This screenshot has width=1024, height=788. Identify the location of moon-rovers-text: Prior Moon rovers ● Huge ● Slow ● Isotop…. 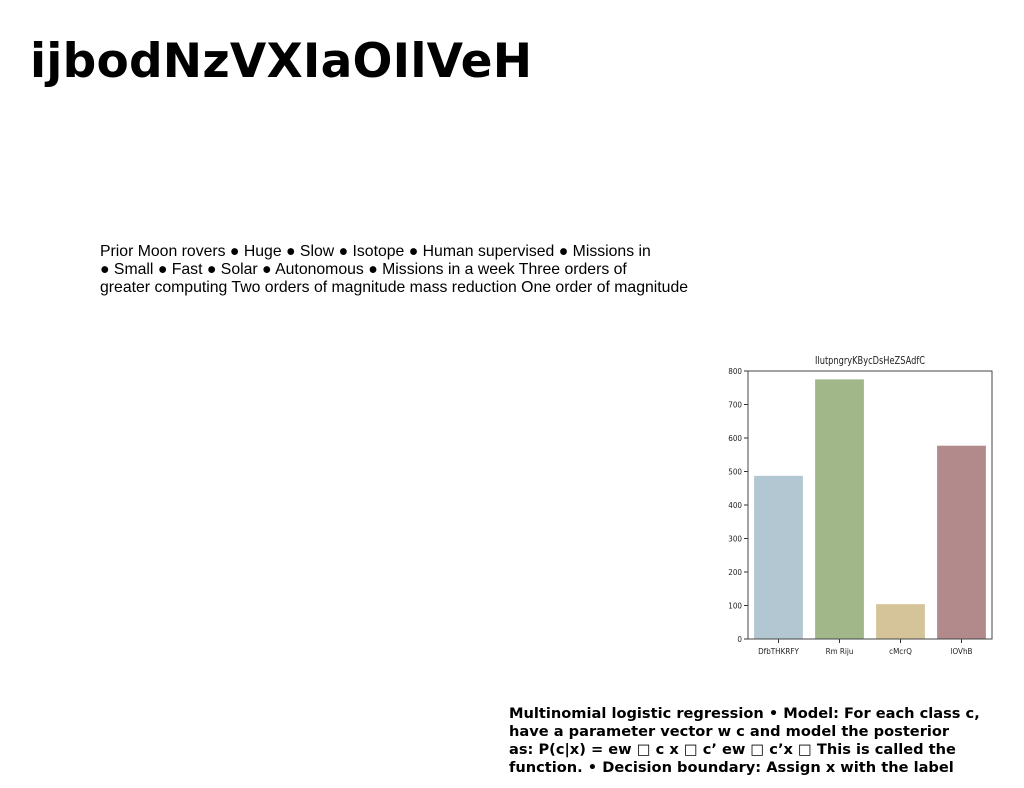
(400, 270).